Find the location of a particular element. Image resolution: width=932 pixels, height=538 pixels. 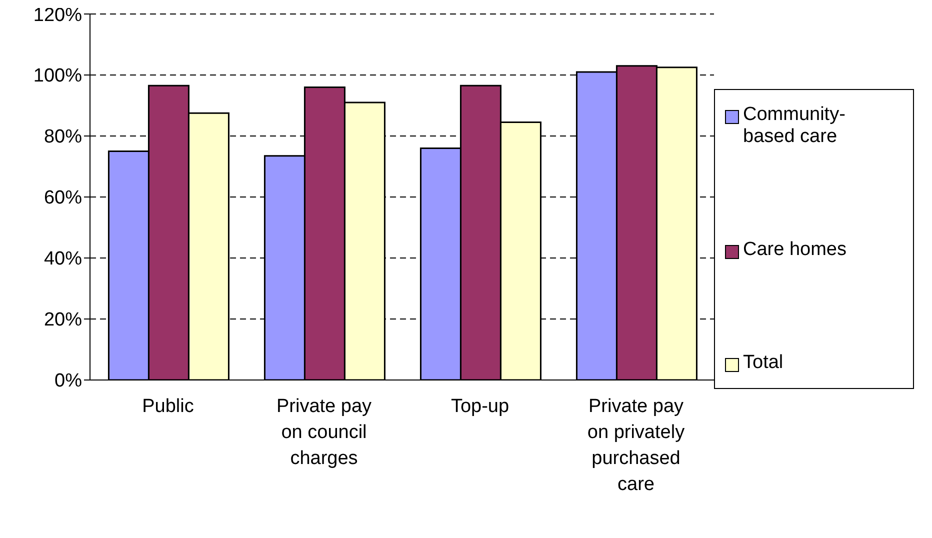

y-tick-label: 20% is located at coordinates (63, 320).